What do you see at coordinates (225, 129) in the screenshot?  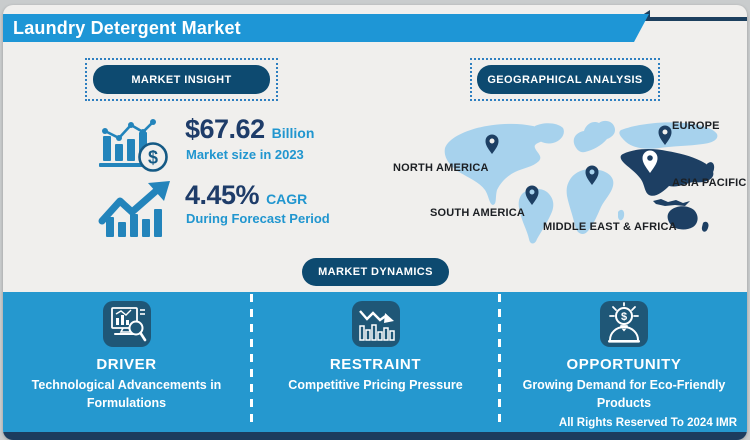 I see `market-size-value: $67.62` at bounding box center [225, 129].